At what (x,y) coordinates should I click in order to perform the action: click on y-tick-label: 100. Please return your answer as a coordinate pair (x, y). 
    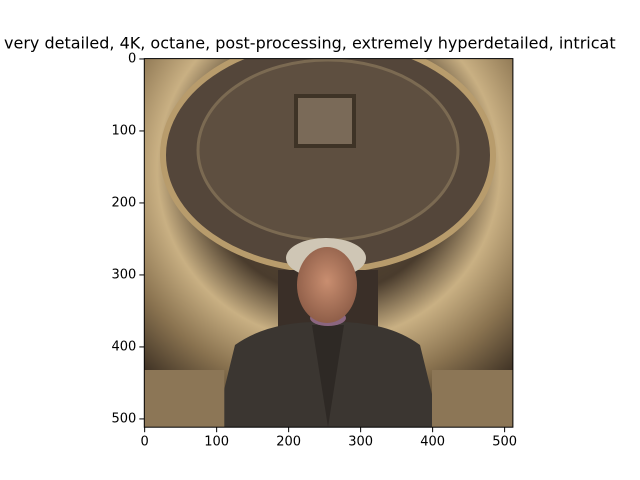
    Looking at the image, I should click on (123, 130).